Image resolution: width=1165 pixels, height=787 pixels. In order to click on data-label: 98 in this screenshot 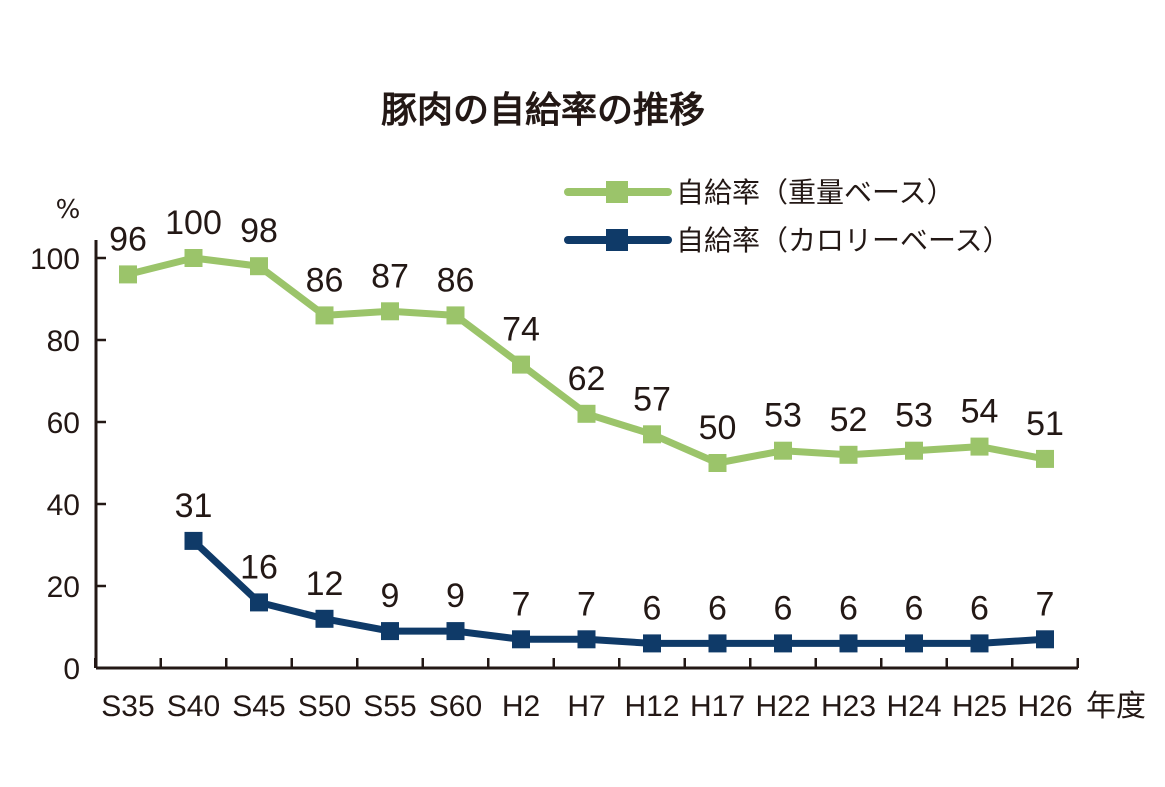, I will do `click(259, 231)`.